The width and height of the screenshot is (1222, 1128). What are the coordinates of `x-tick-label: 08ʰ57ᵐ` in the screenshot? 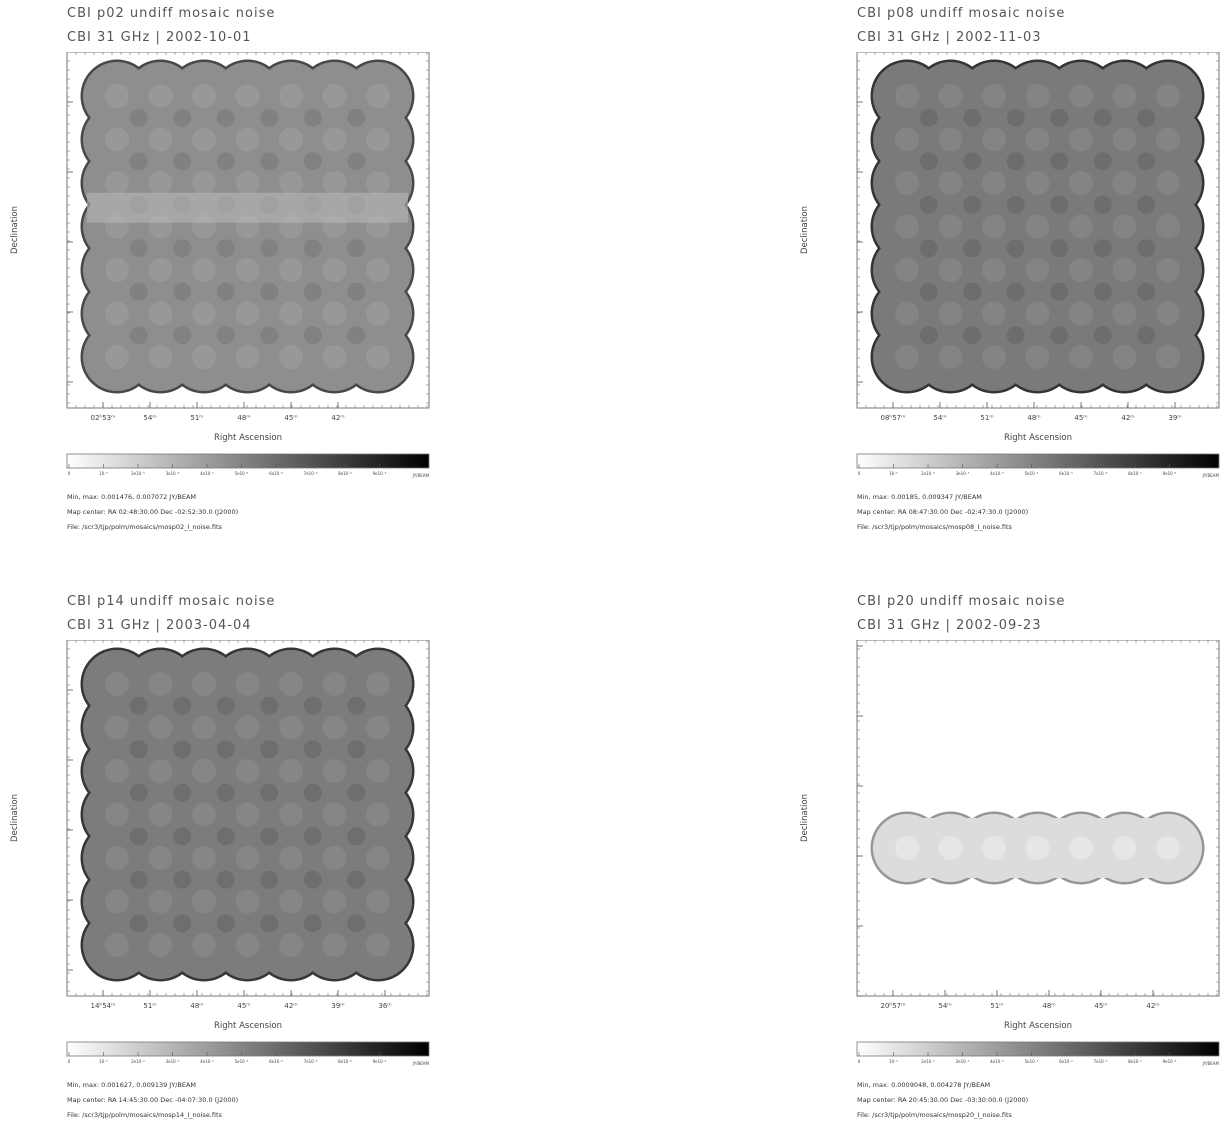 It's located at (892, 418).